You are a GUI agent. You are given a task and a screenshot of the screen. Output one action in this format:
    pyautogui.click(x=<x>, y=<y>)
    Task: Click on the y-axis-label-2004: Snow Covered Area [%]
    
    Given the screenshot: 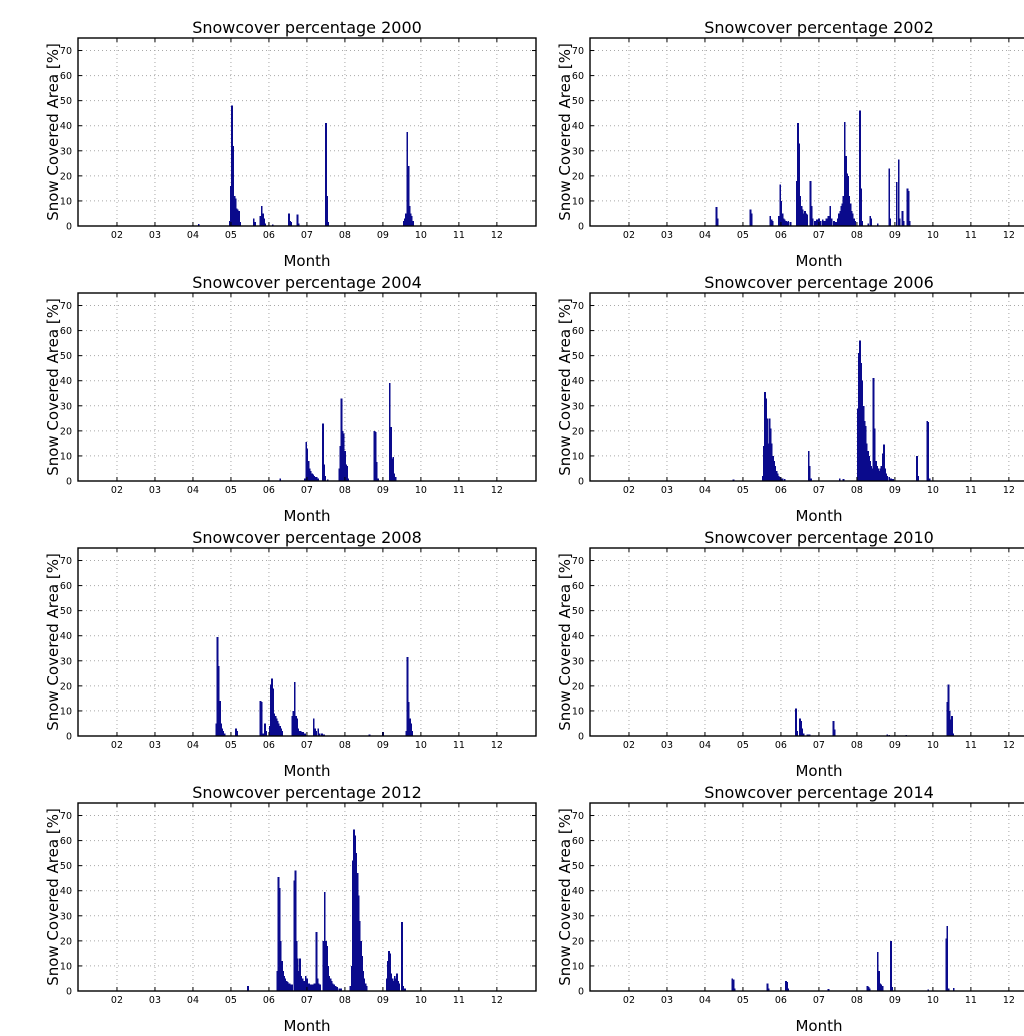 What is the action you would take?
    pyautogui.click(x=53, y=387)
    